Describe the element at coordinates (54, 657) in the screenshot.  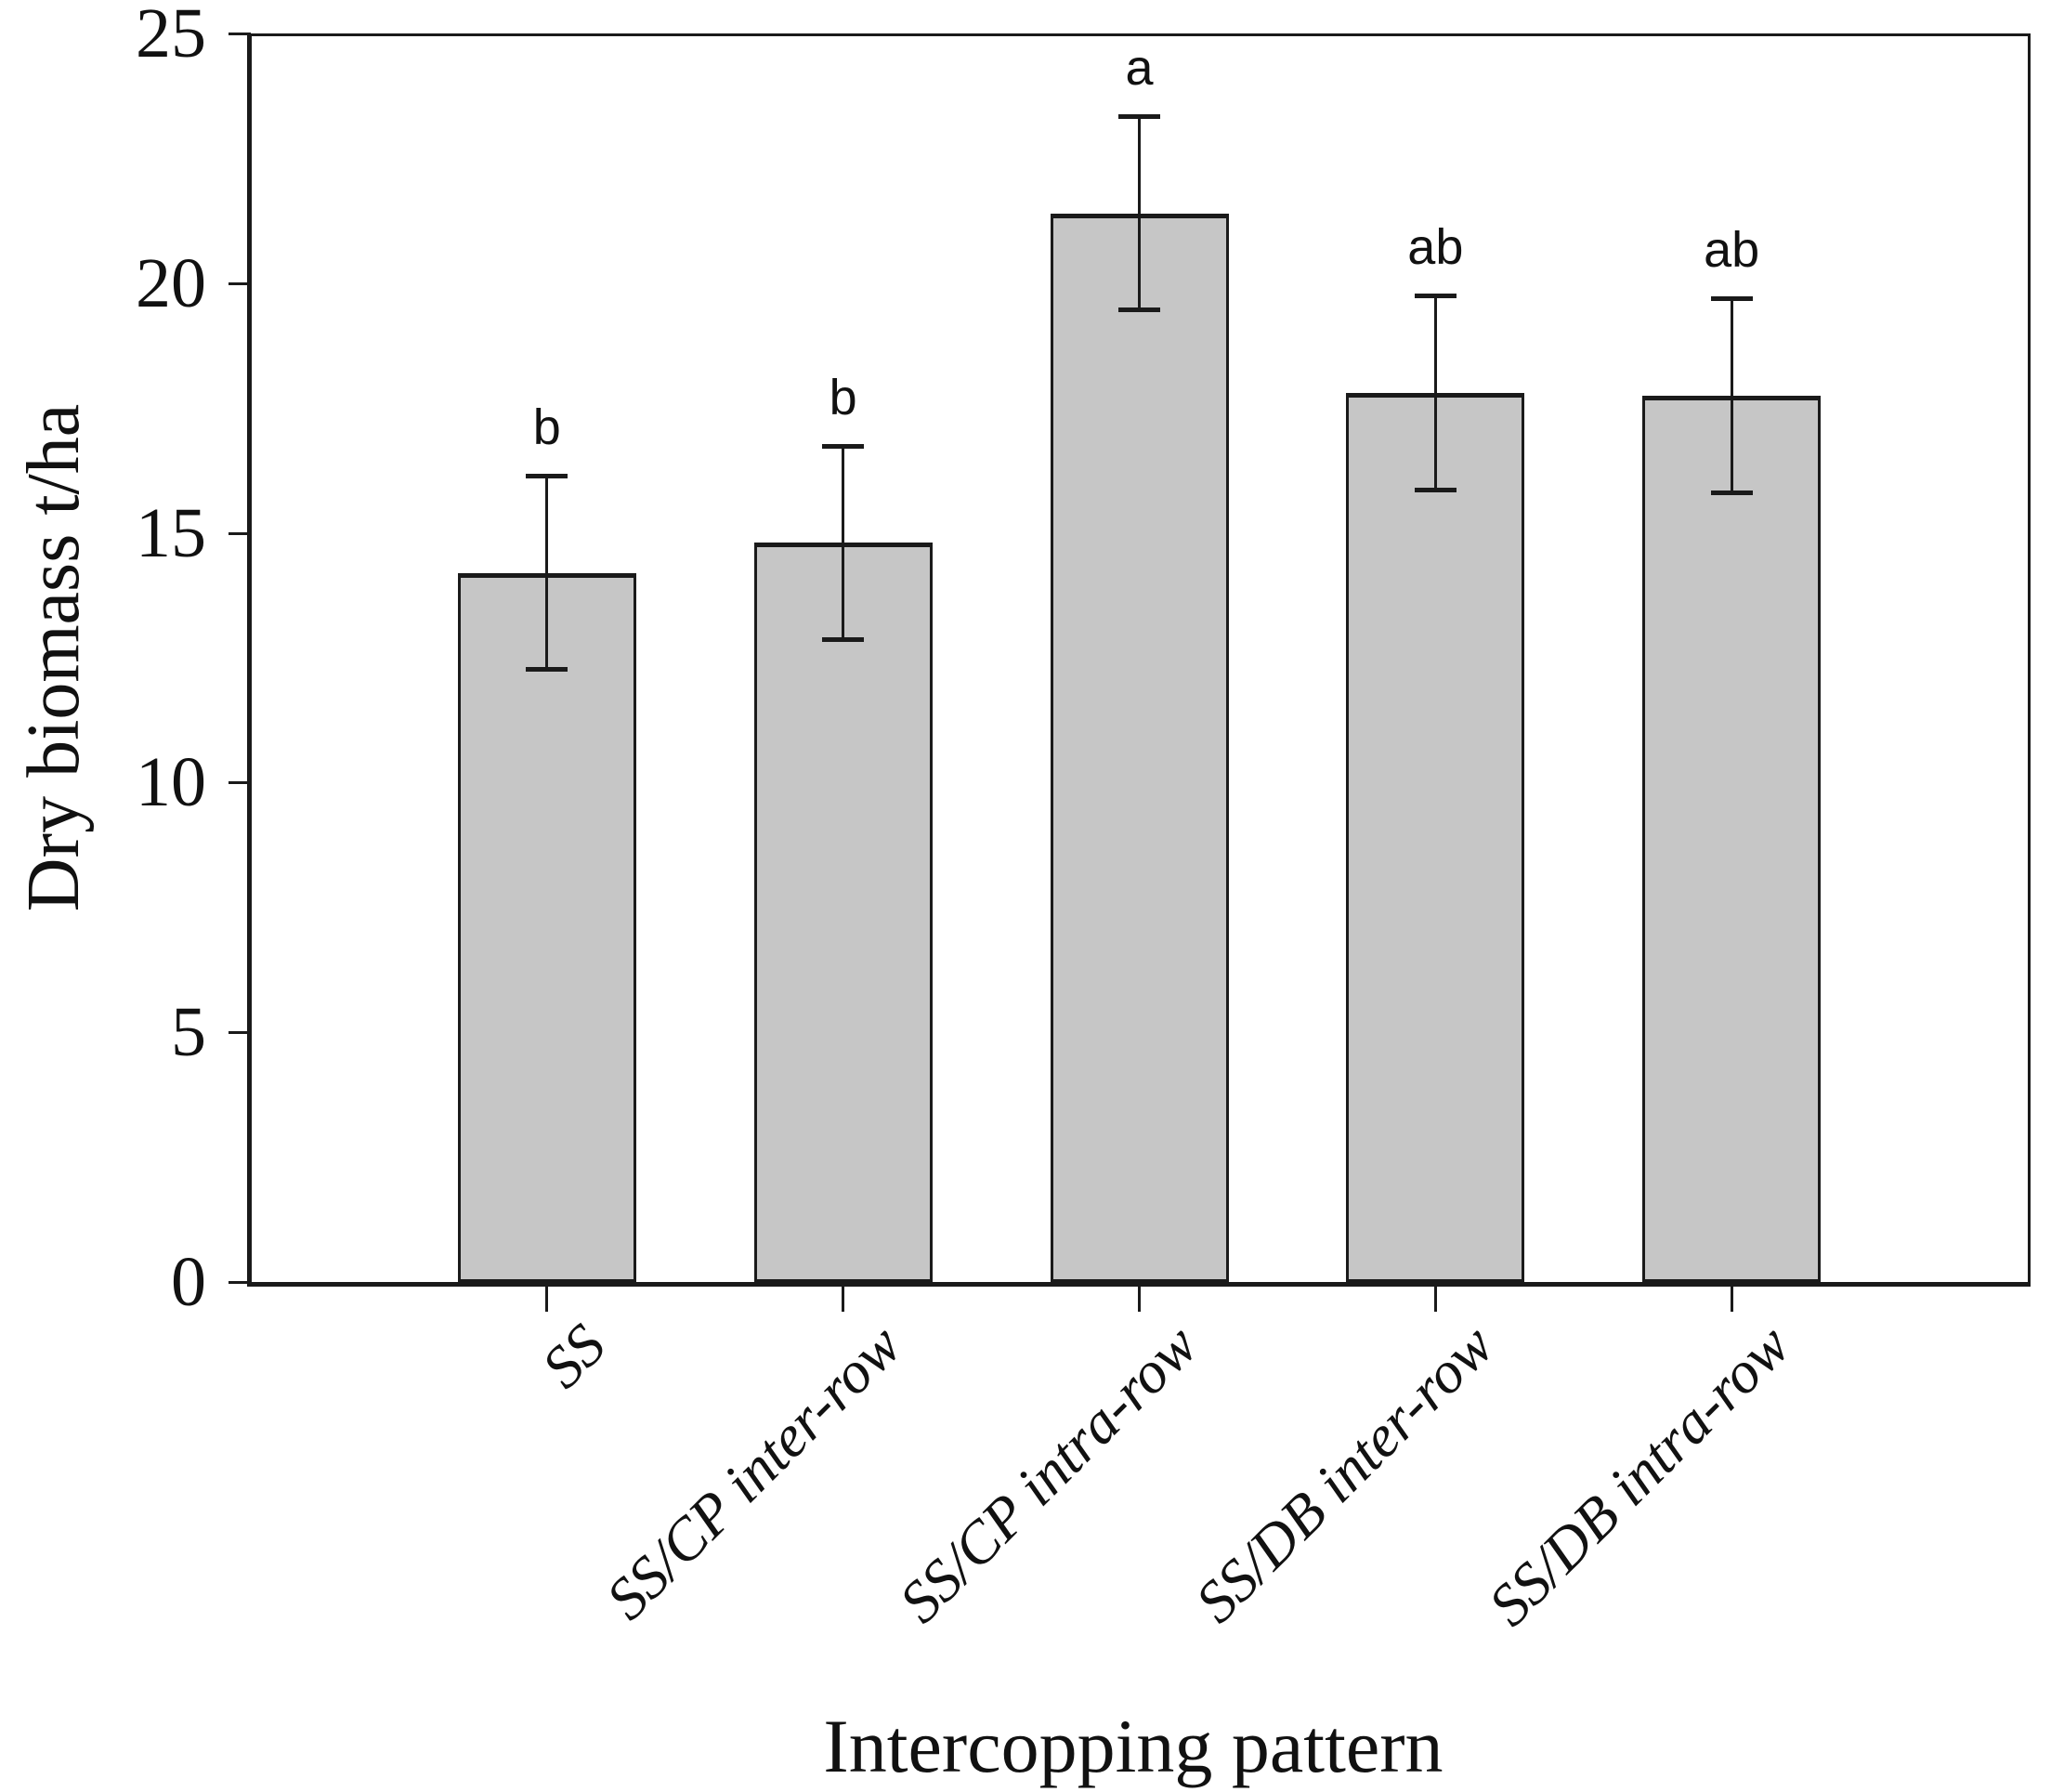
I see `y-axis-title: Dry biomass t/ha` at that location.